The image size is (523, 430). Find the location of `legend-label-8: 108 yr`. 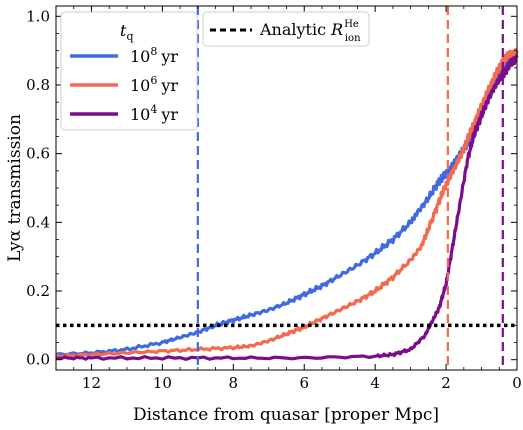

legend-label-8: 108 yr is located at coordinates (154, 55).